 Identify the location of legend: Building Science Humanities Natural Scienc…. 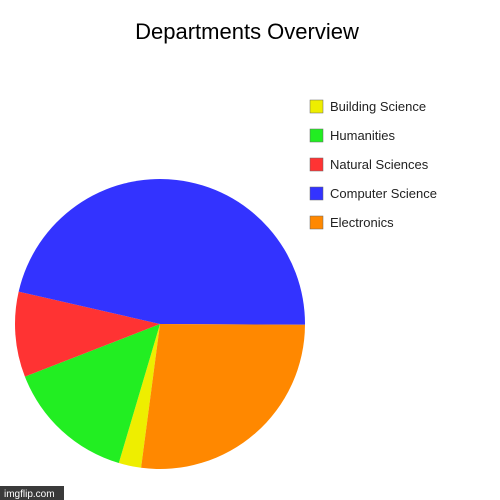
(373, 164).